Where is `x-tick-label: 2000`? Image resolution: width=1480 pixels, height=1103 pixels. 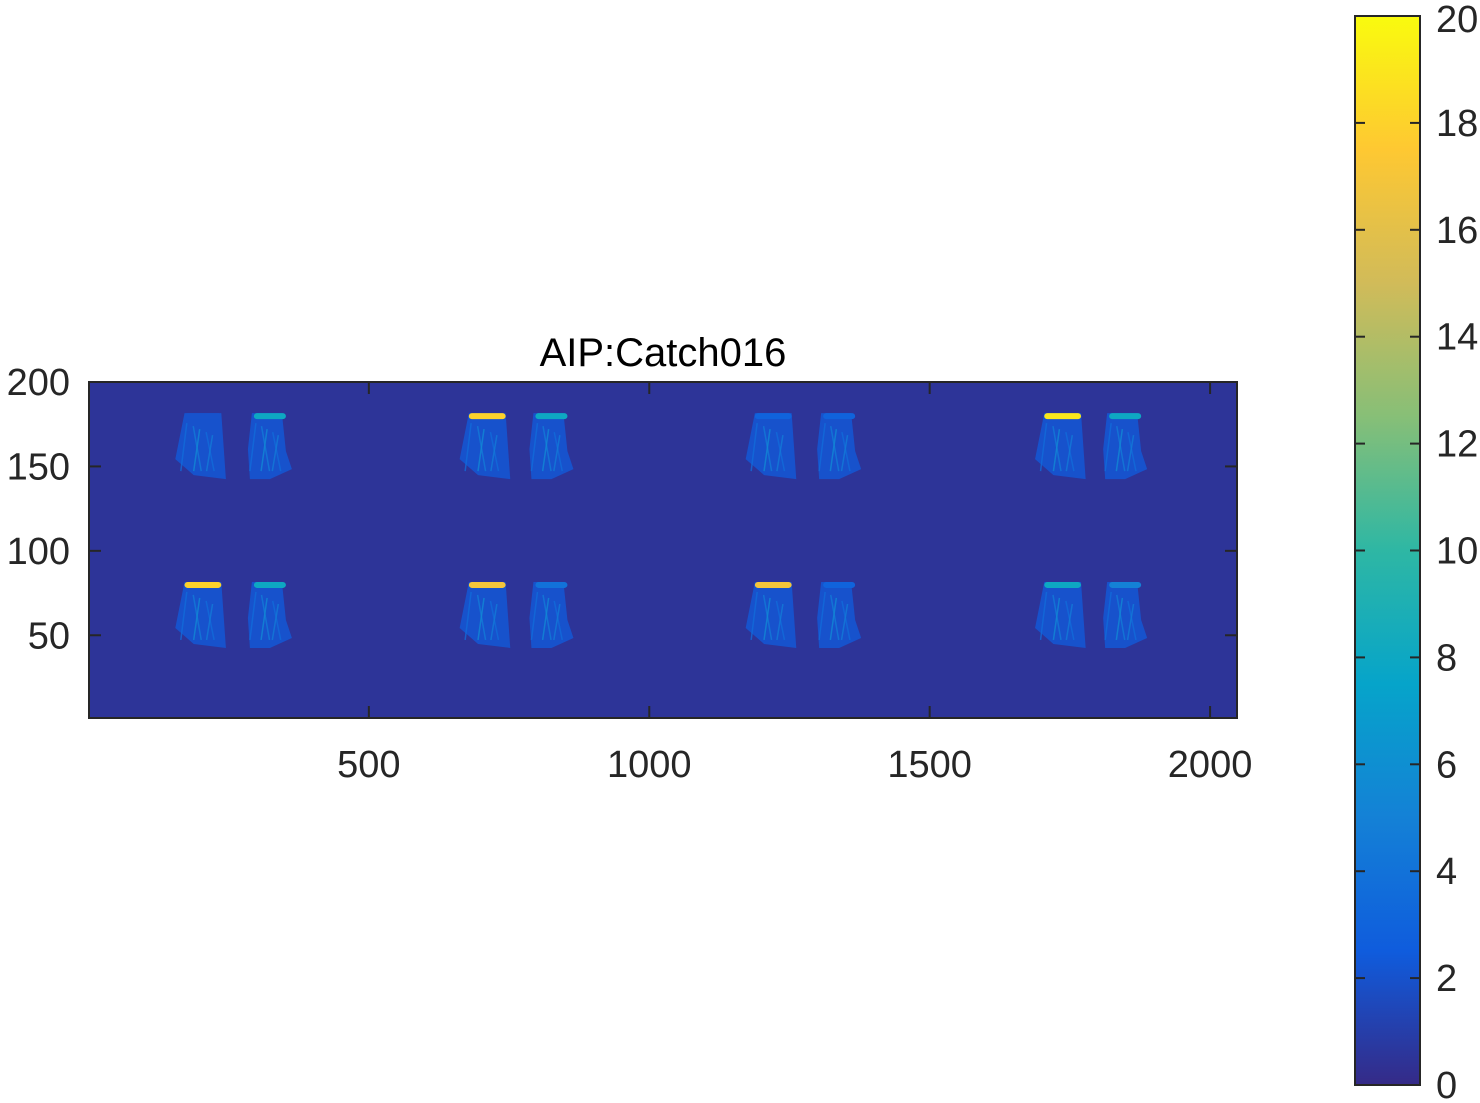
x-tick-label: 2000 is located at coordinates (1210, 765).